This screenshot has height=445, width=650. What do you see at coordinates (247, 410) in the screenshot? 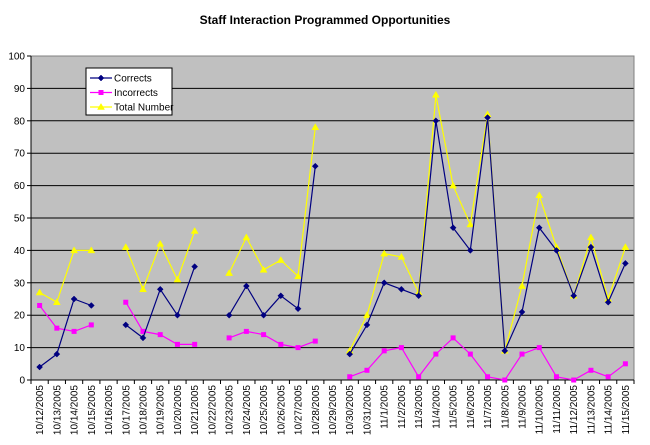
I see `x-tick-label: 10/24/2005` at bounding box center [247, 410].